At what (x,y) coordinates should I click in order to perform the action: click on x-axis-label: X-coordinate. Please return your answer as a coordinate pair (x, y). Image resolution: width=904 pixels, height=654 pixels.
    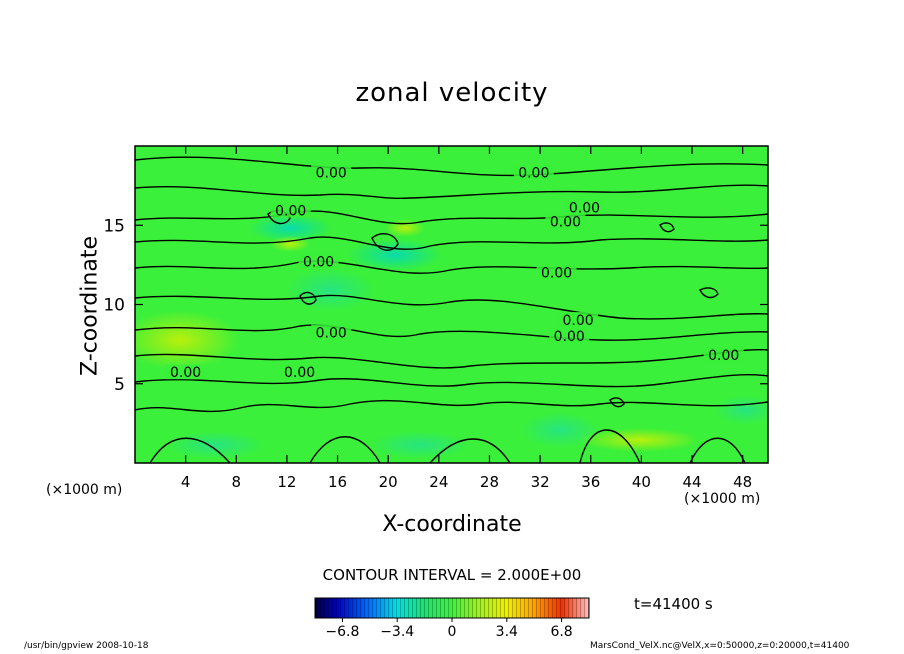
    Looking at the image, I should click on (452, 524).